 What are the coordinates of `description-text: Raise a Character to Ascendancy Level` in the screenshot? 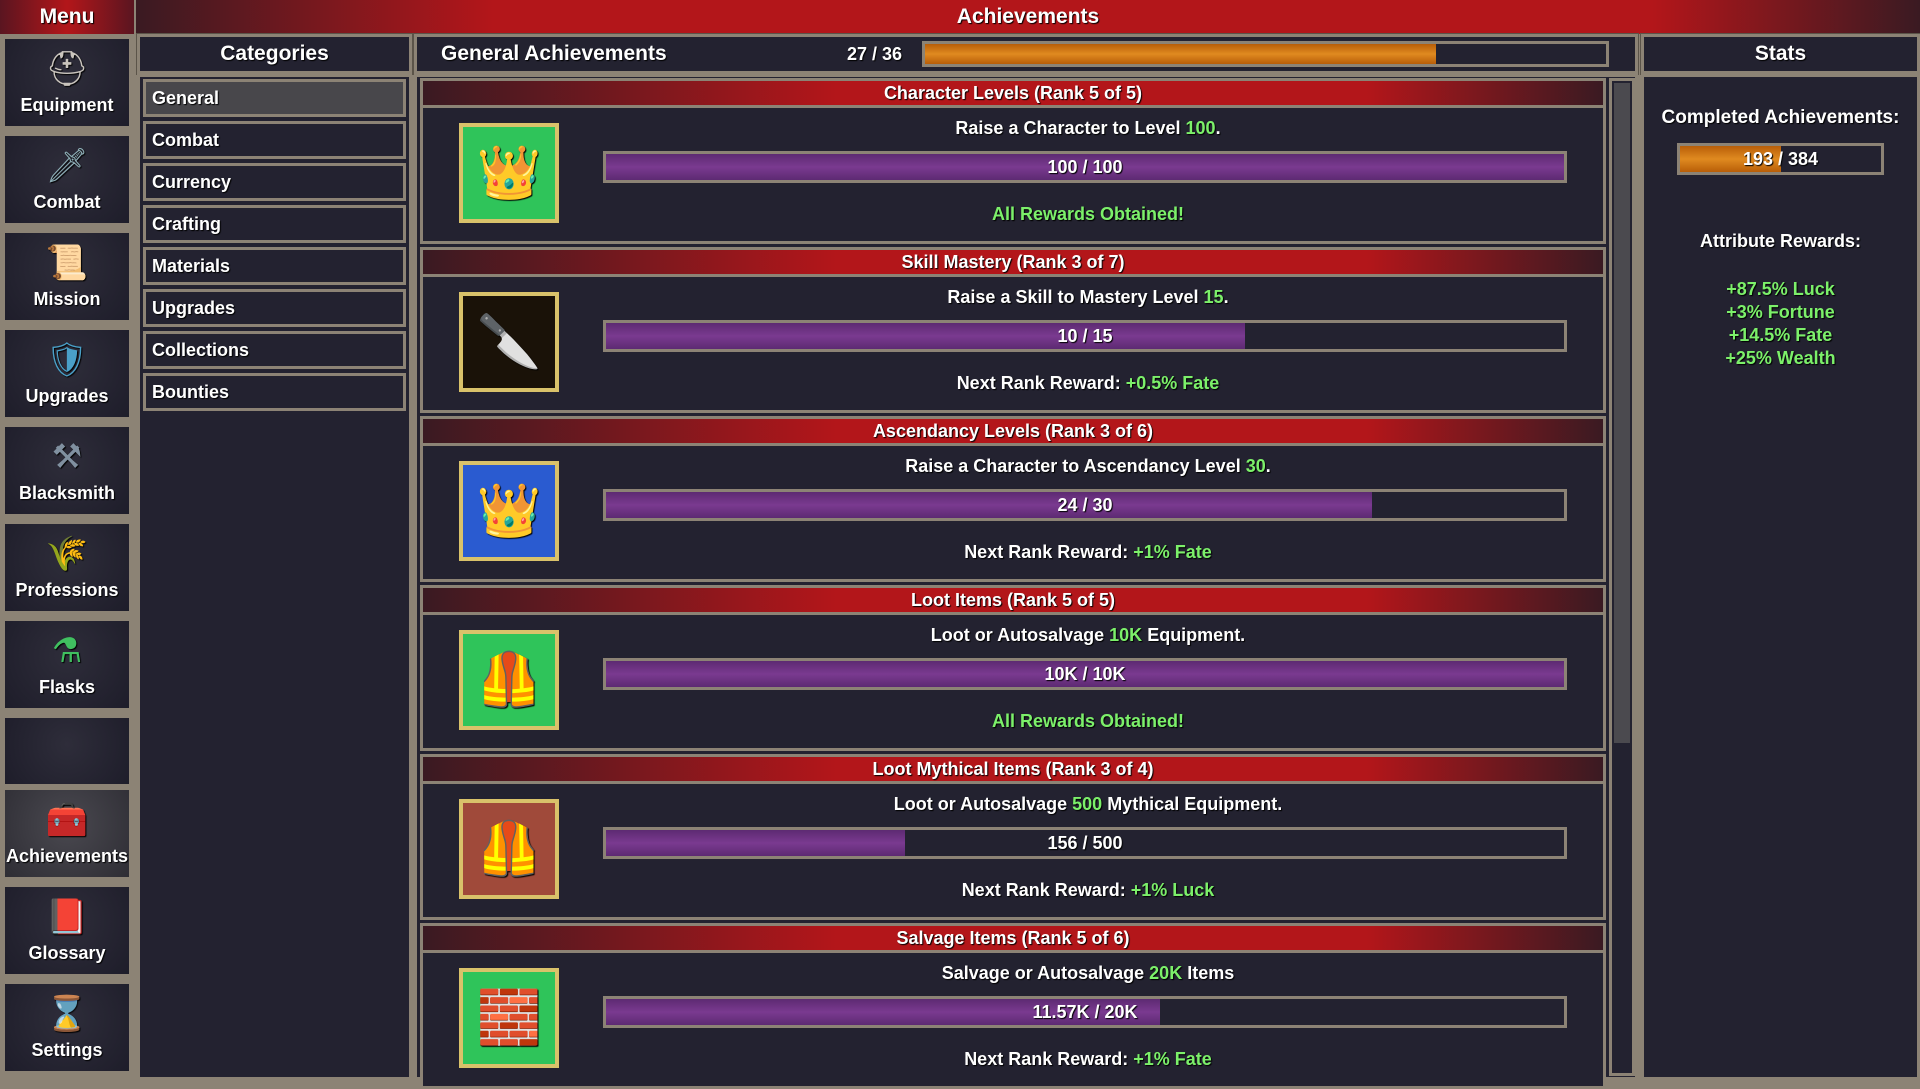 It's located at (1075, 466).